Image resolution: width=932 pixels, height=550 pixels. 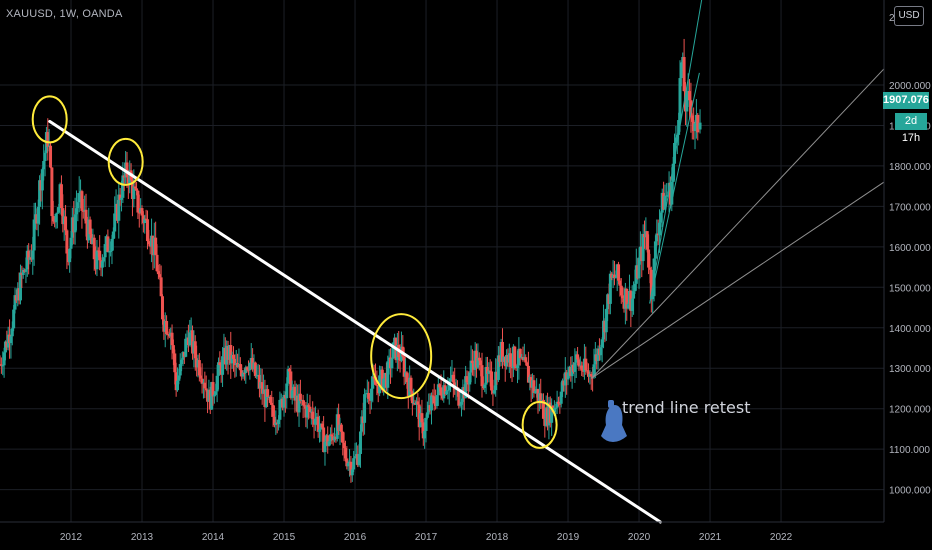 I want to click on bell-icon, so click(x=614, y=421).